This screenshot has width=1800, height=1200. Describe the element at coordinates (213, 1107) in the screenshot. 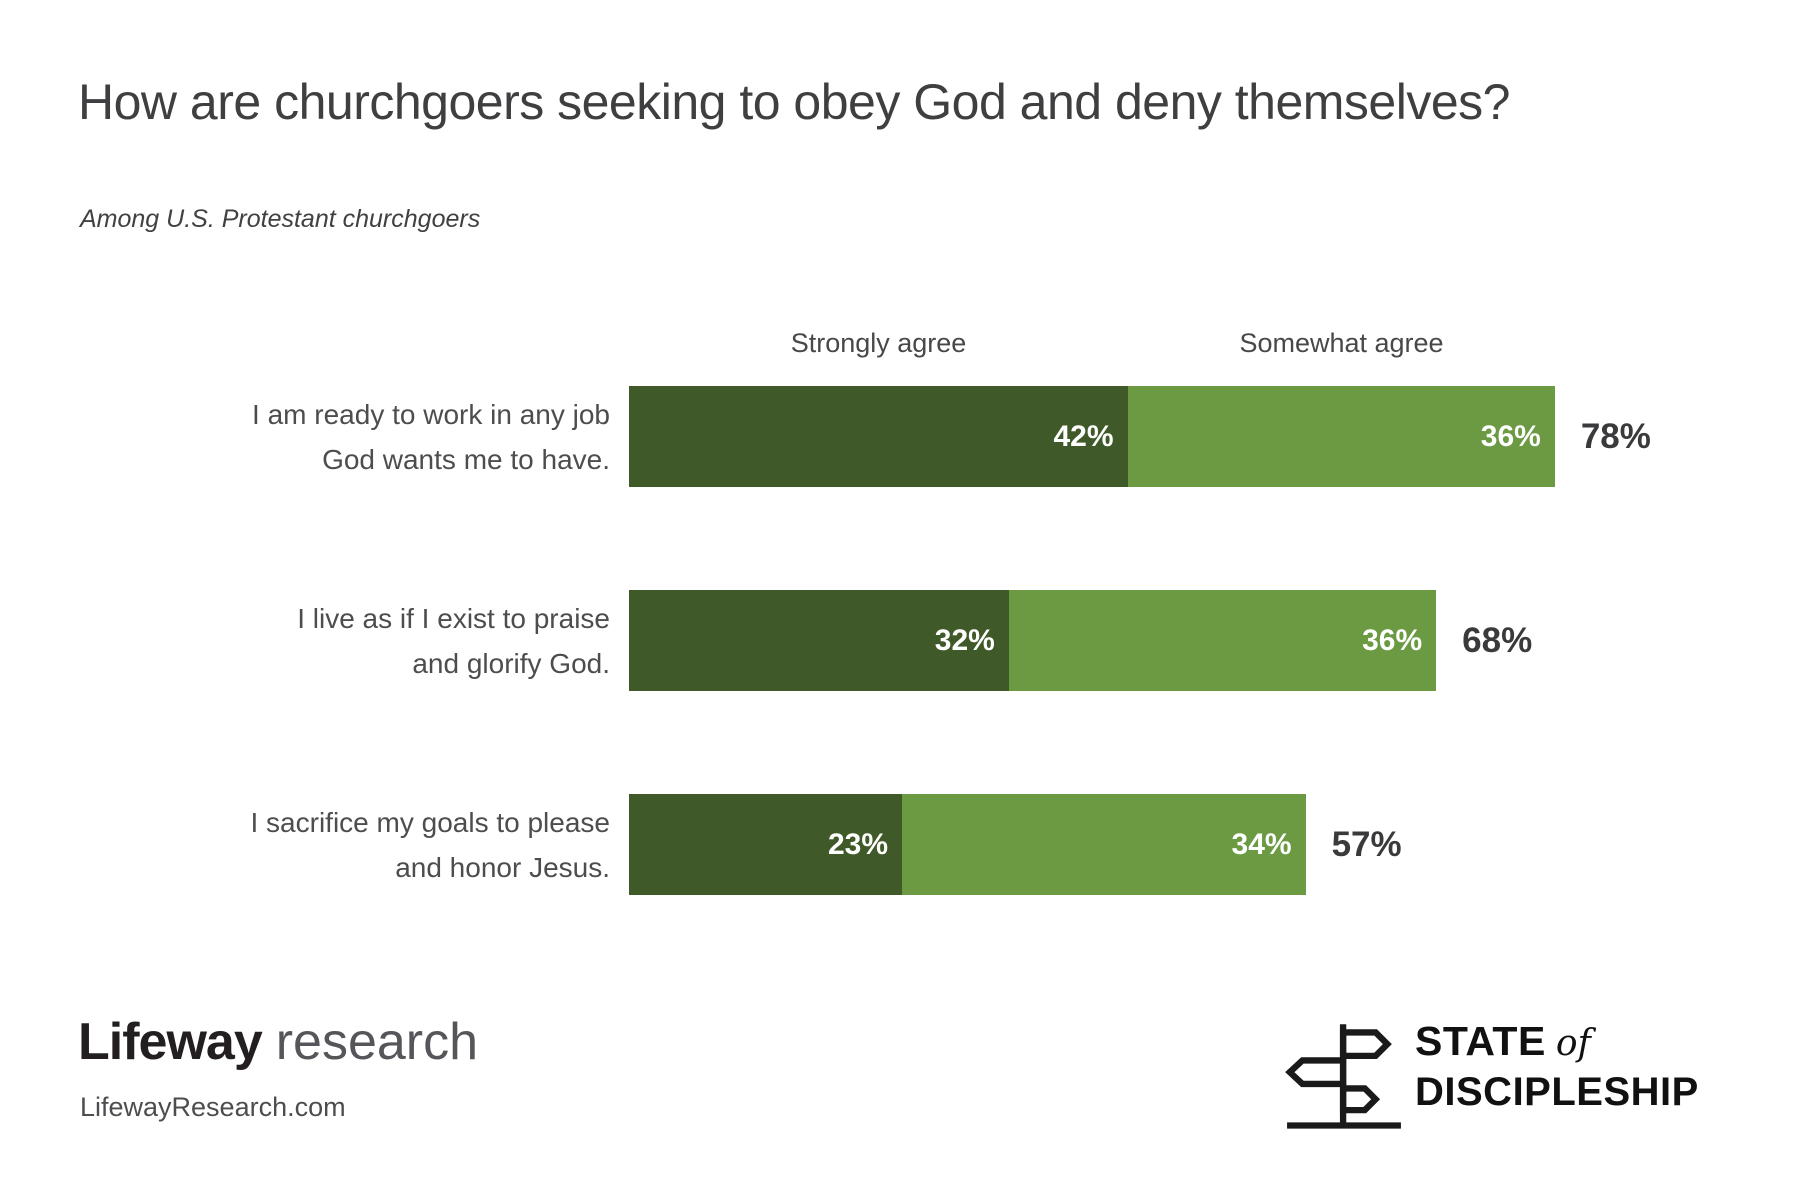

I see `website-url: LifewayResearch.com` at that location.